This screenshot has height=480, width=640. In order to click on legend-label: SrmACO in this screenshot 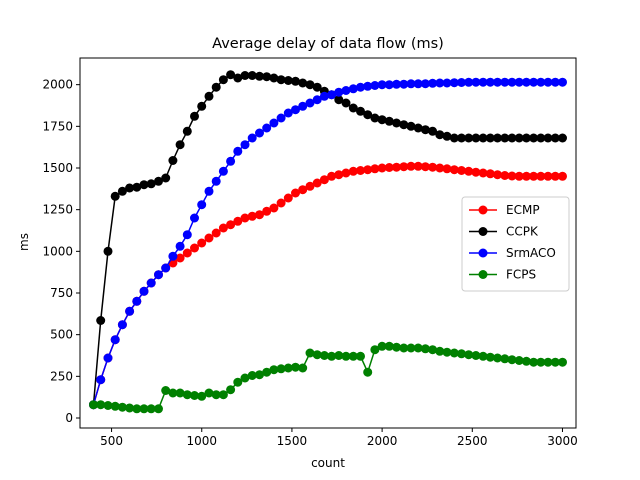, I will do `click(531, 253)`.